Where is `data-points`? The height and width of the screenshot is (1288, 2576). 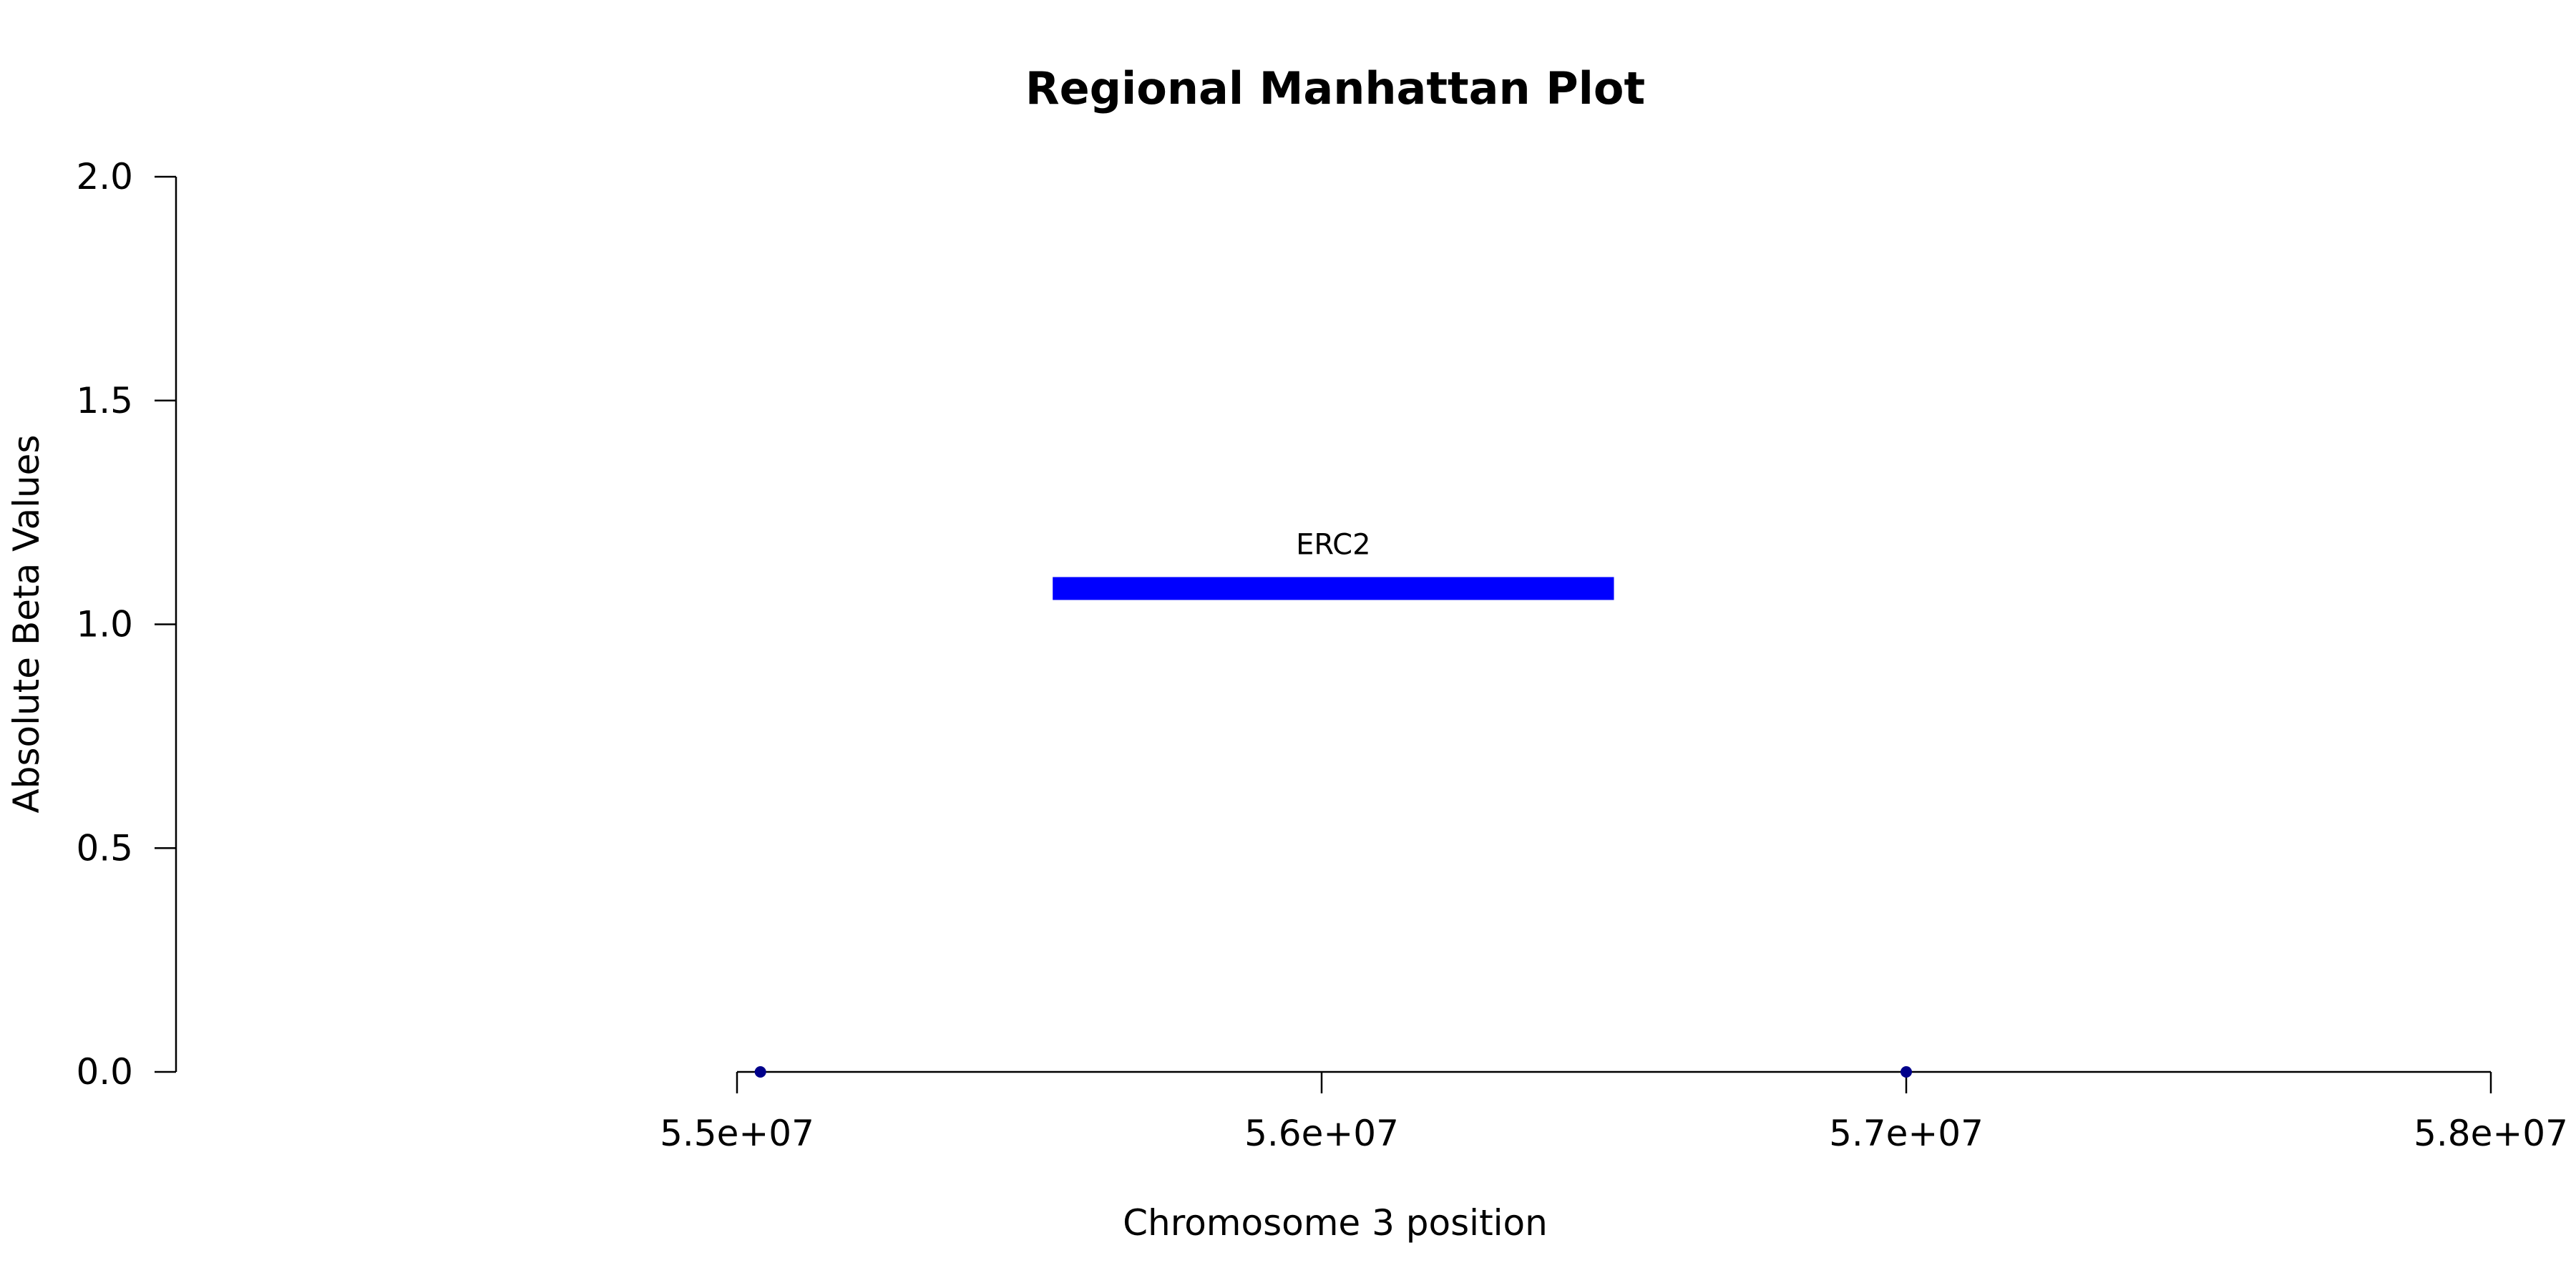
data-points is located at coordinates (1333, 1072).